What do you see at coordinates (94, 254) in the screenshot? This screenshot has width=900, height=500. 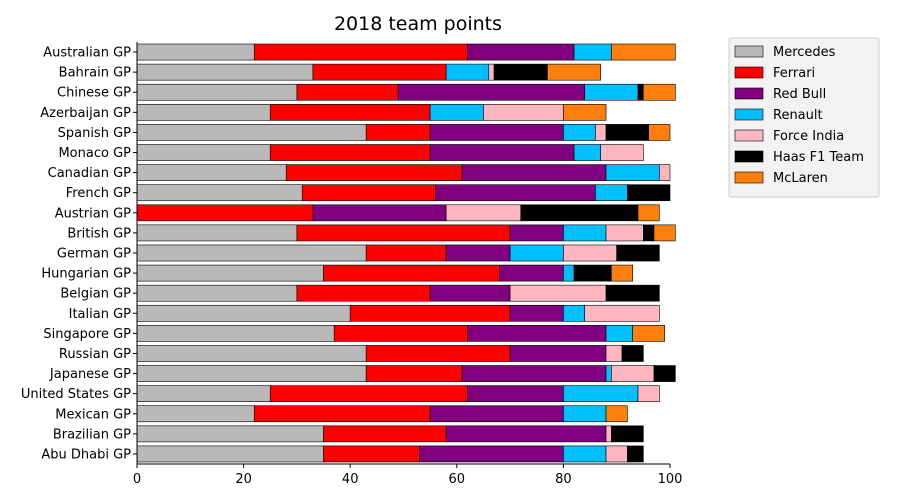 I see `y-tick-label: German GP` at bounding box center [94, 254].